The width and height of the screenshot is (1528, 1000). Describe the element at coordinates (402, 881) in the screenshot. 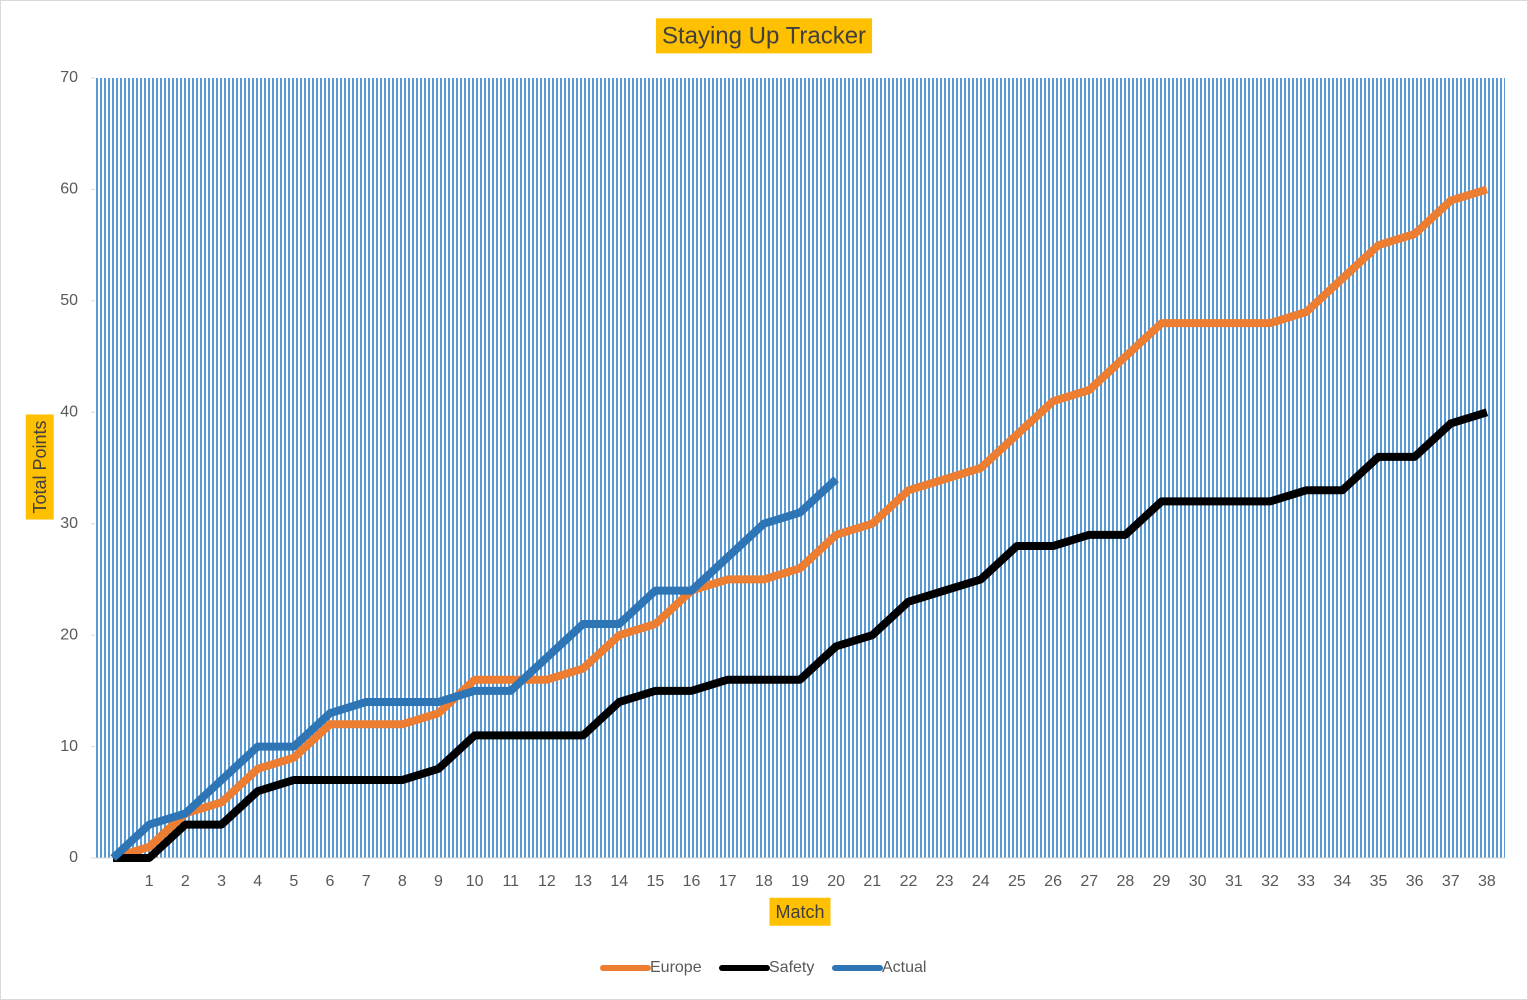

I see `x-tick-label: 8` at that location.